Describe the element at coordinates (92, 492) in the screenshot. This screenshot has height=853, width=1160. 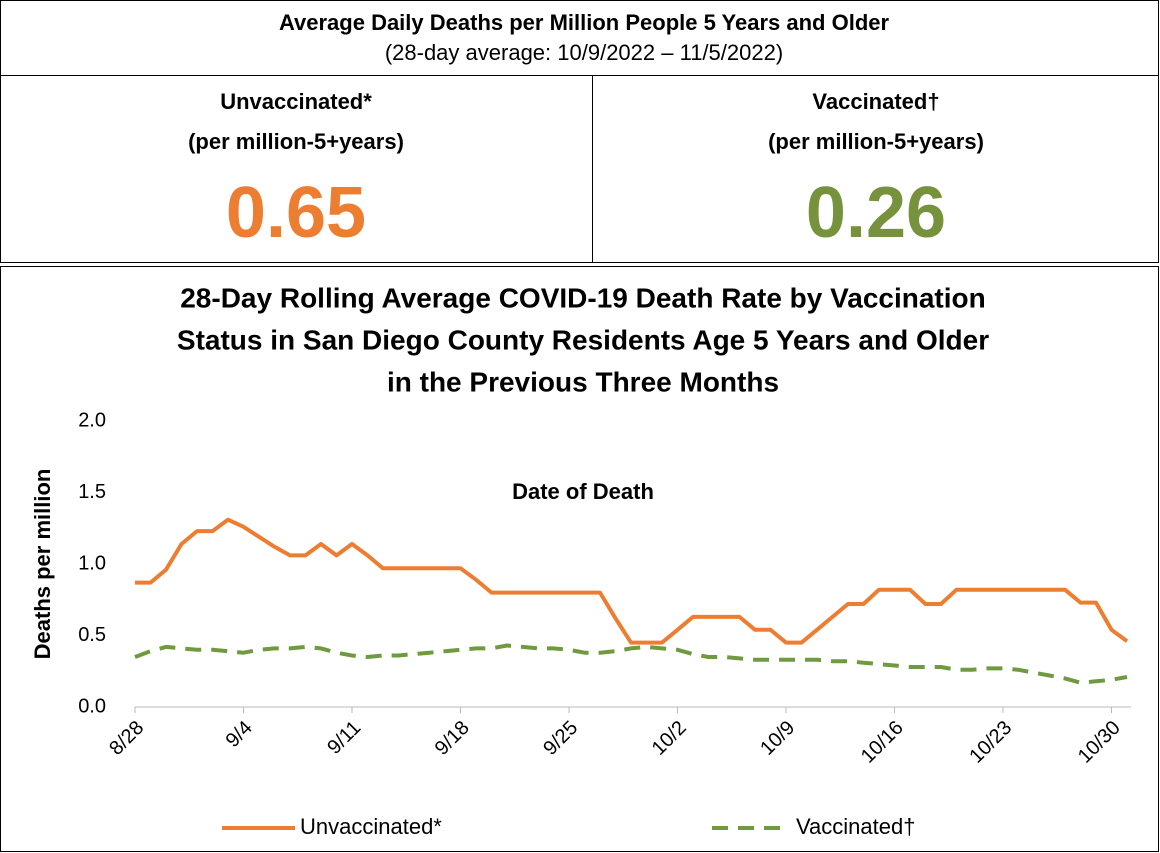
I see `y-tick-label: 1.5` at that location.